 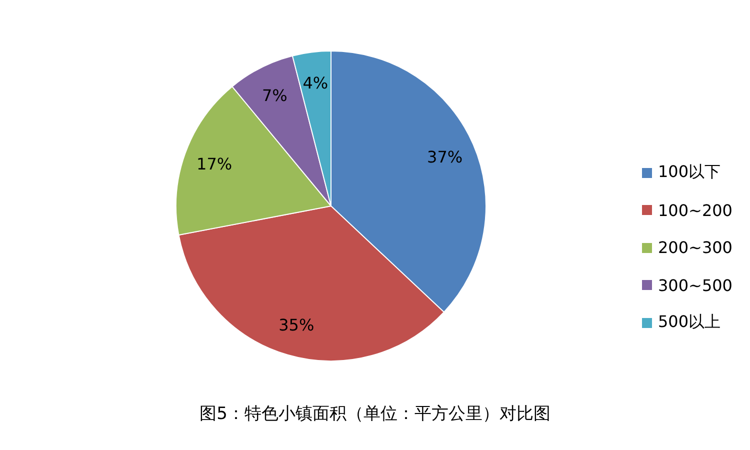 What do you see at coordinates (689, 173) in the screenshot?
I see `legend-label: 100以下` at bounding box center [689, 173].